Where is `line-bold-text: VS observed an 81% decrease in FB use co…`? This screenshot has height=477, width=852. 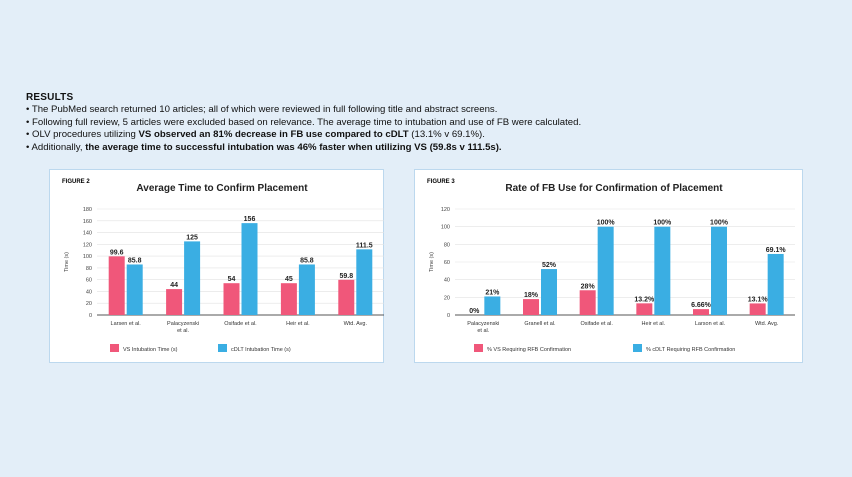
line-bold-text: VS observed an 81% decrease in FB use co… is located at coordinates (273, 135).